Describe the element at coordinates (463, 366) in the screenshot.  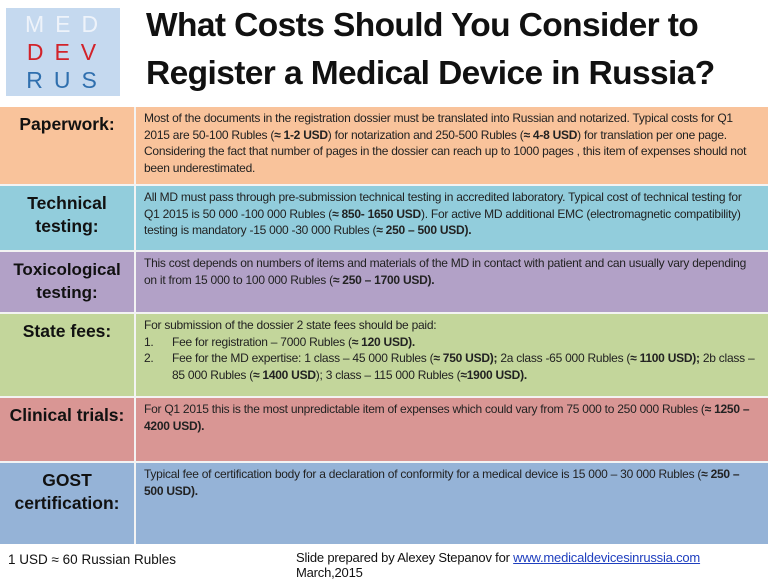
I see `text-segment: 2b class – 85 000 Rubles (` at that location.